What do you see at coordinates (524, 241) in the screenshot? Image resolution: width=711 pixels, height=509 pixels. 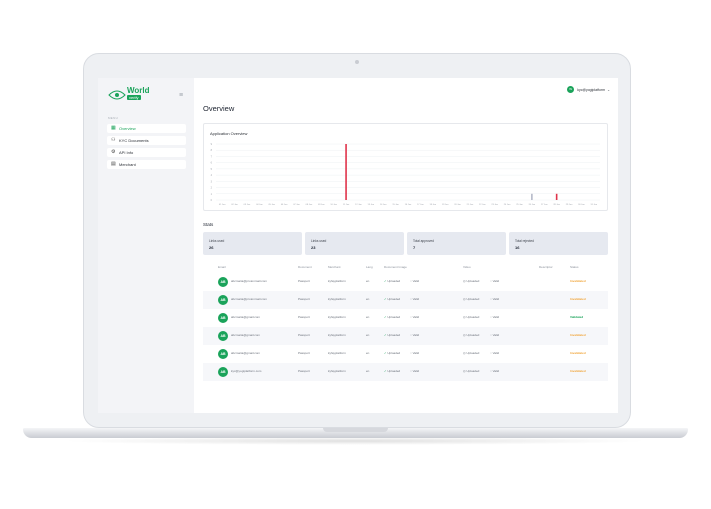 I see `stat-label: Total rejected` at bounding box center [524, 241].